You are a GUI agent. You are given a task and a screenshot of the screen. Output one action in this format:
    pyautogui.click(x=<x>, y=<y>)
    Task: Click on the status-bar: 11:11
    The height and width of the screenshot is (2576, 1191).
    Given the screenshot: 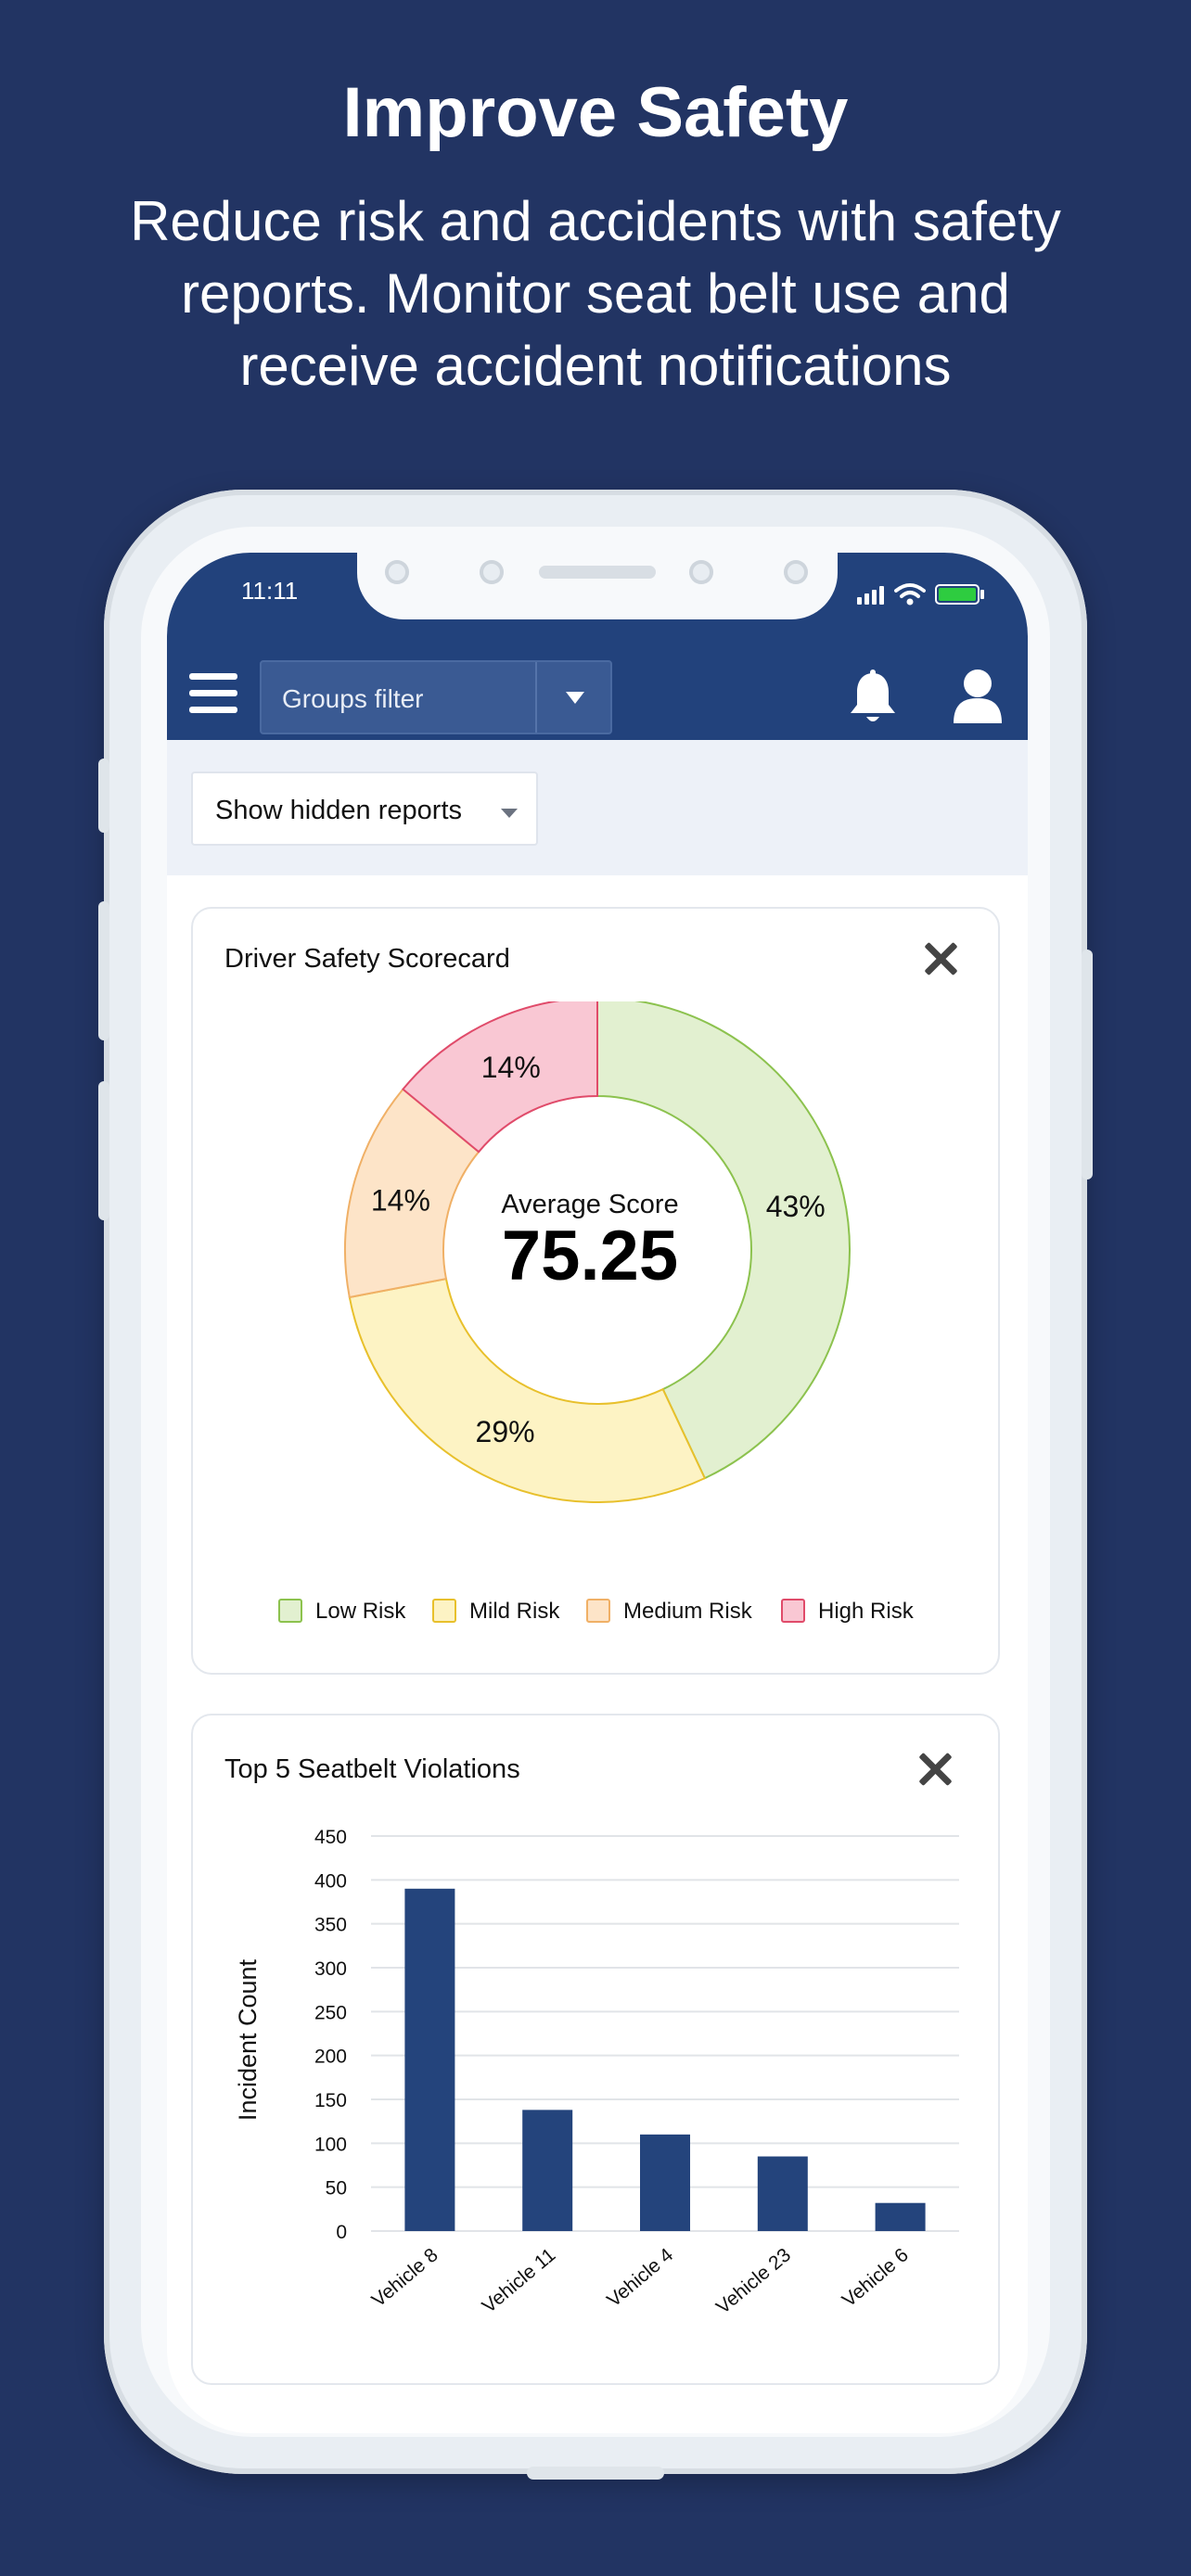 What is the action you would take?
    pyautogui.click(x=597, y=599)
    